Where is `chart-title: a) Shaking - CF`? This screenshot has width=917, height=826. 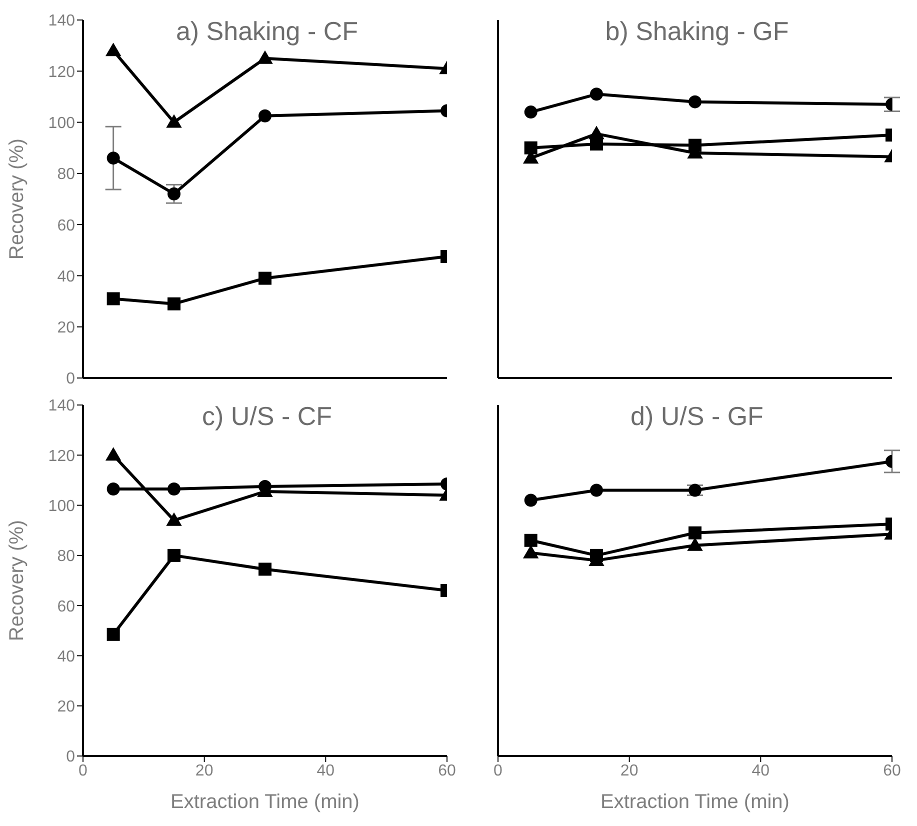 chart-title: a) Shaking - CF is located at coordinates (267, 31).